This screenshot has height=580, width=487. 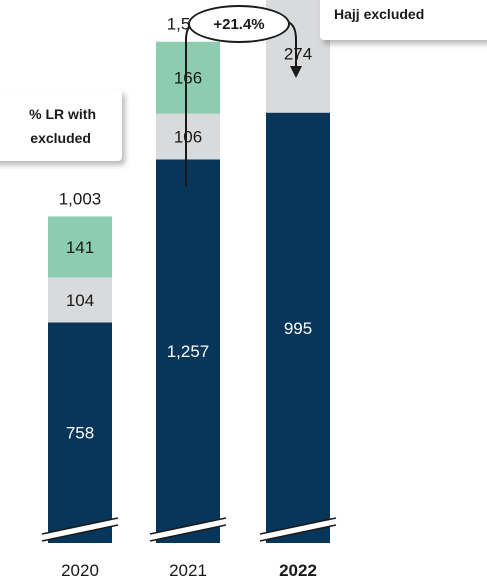 I want to click on axis-break-line-upper-2021, so click(x=188, y=526).